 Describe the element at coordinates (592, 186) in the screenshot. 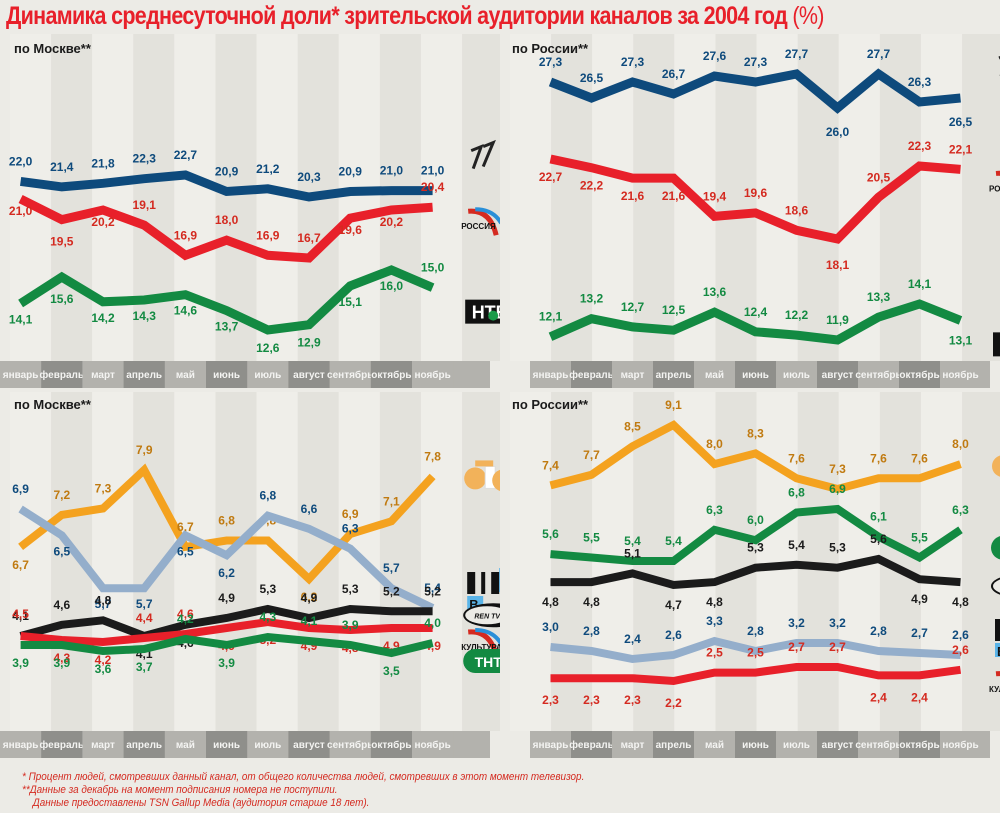

I see `data-label-rossiya: 22,2` at that location.